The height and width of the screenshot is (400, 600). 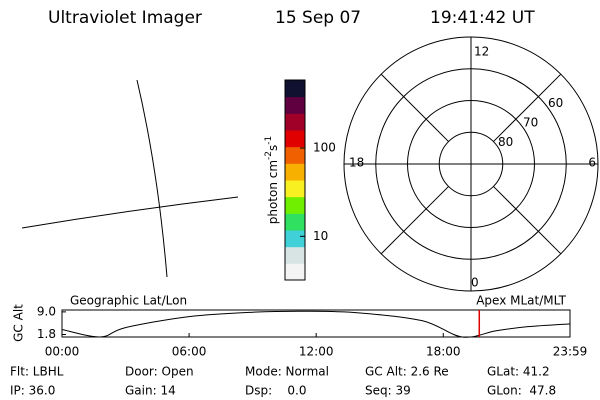 What do you see at coordinates (150, 391) in the screenshot?
I see `status-field: Gain: 14` at bounding box center [150, 391].